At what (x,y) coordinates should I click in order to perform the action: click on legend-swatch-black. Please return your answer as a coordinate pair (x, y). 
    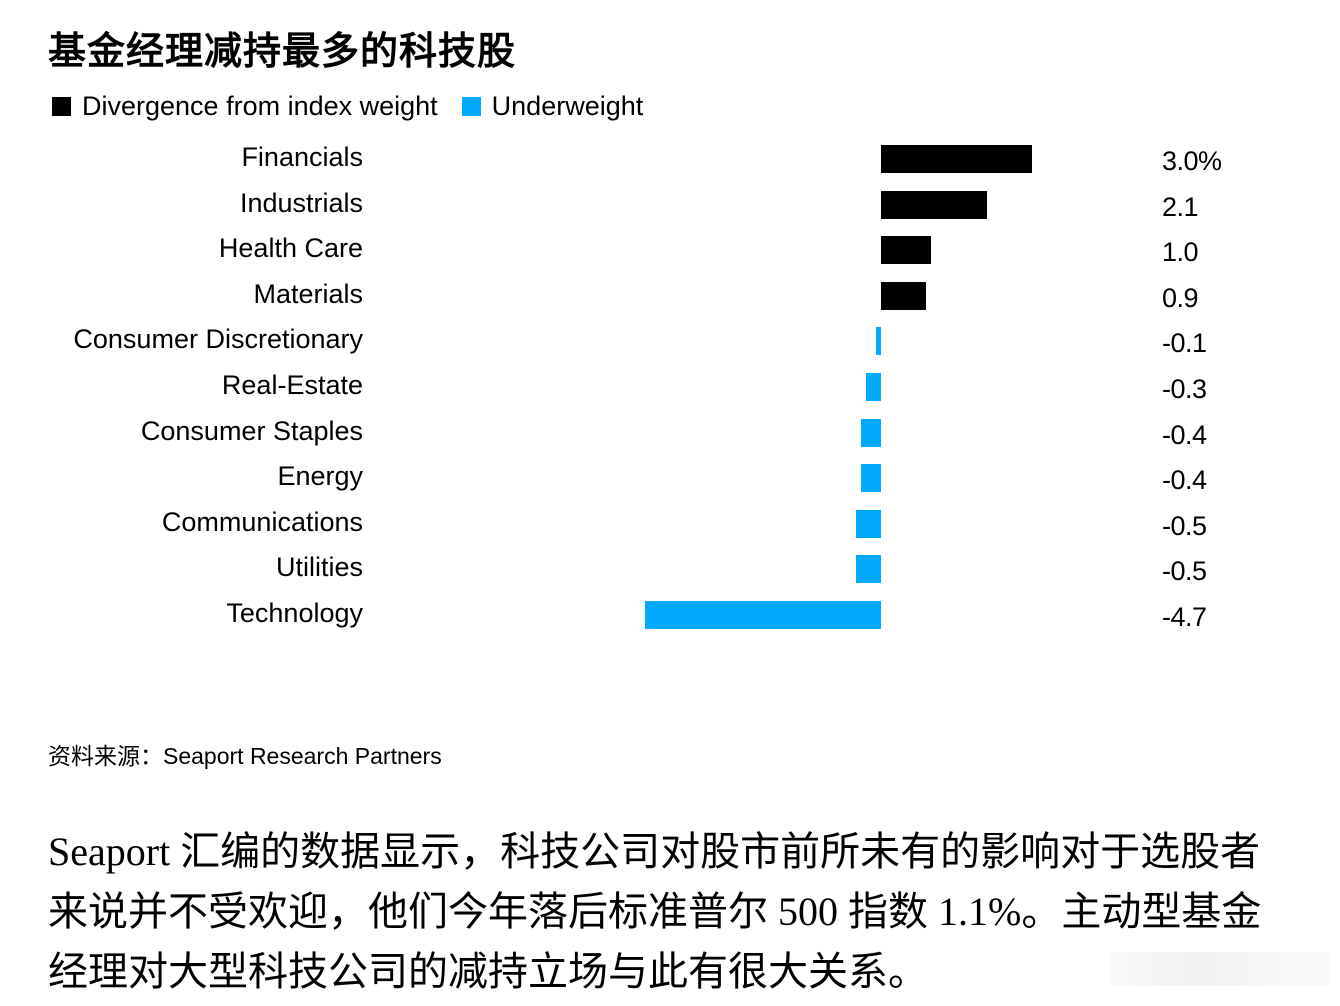
    Looking at the image, I should click on (61, 106).